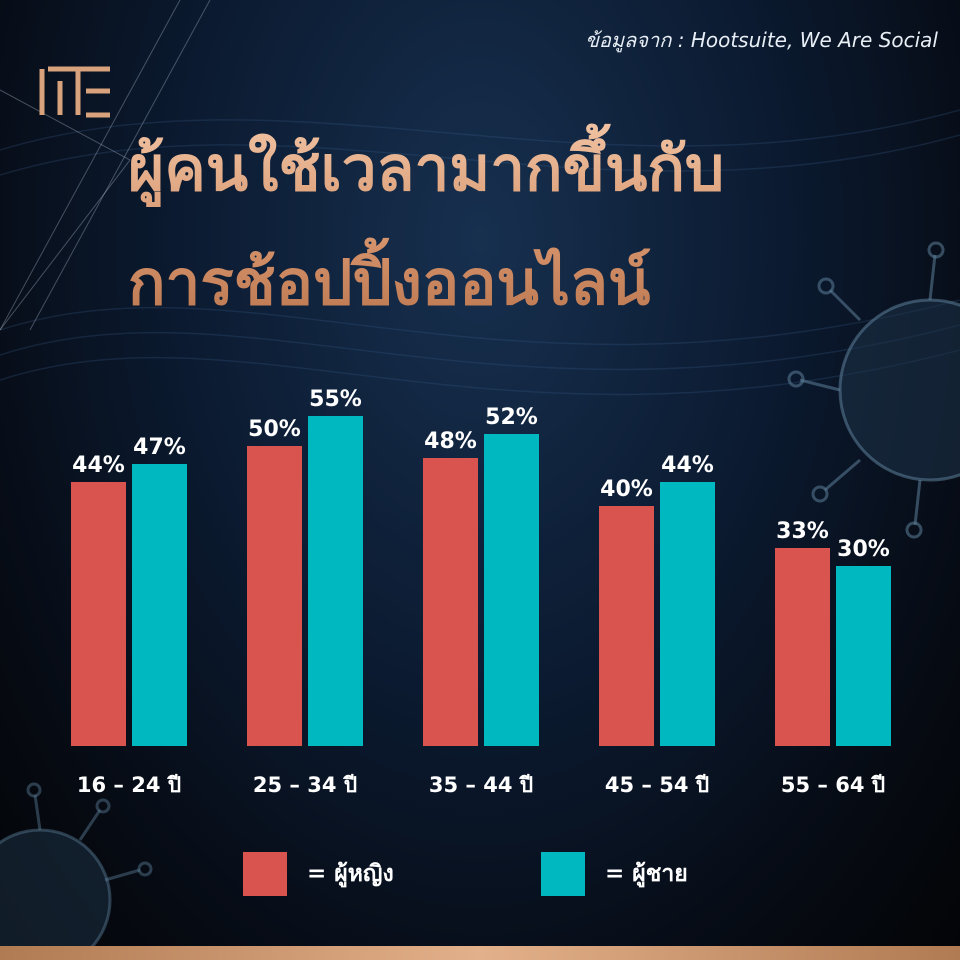  What do you see at coordinates (833, 785) in the screenshot?
I see `category-label-5: 55 – 64 ปี` at bounding box center [833, 785].